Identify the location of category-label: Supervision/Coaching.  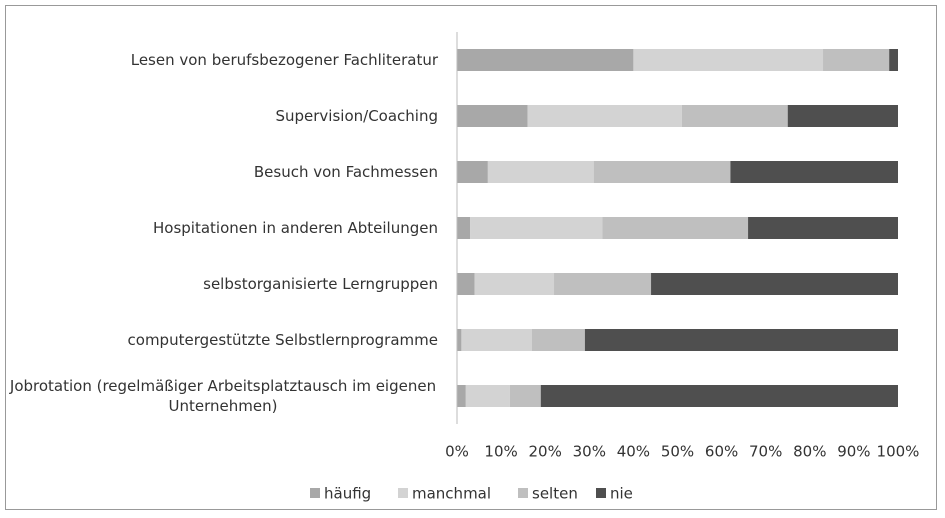
(356, 116).